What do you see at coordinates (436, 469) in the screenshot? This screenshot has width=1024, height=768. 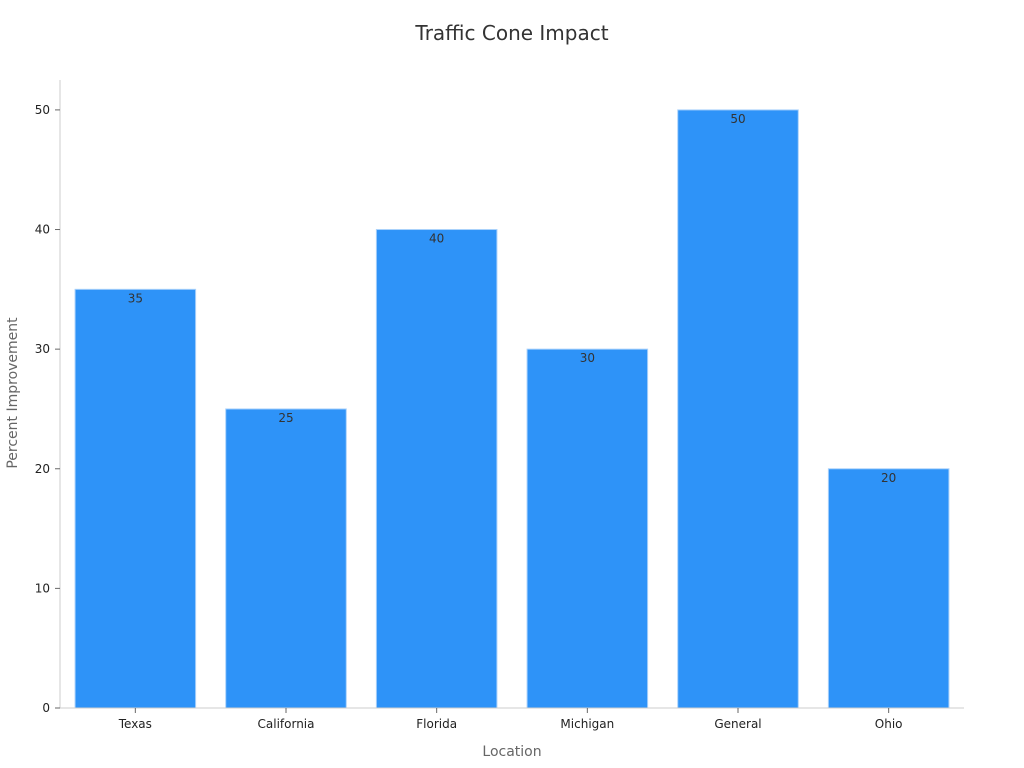 I see `bar-florida` at bounding box center [436, 469].